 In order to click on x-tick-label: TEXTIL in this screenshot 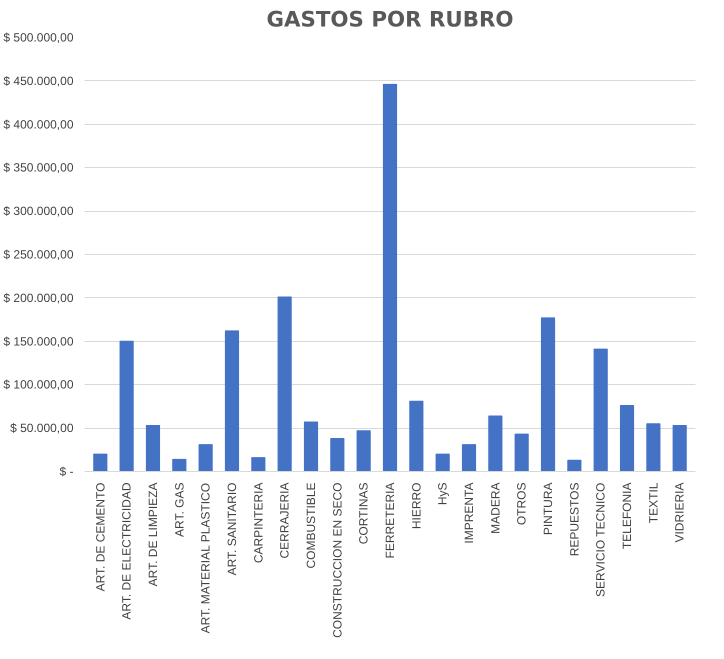, I will do `click(653, 503)`.